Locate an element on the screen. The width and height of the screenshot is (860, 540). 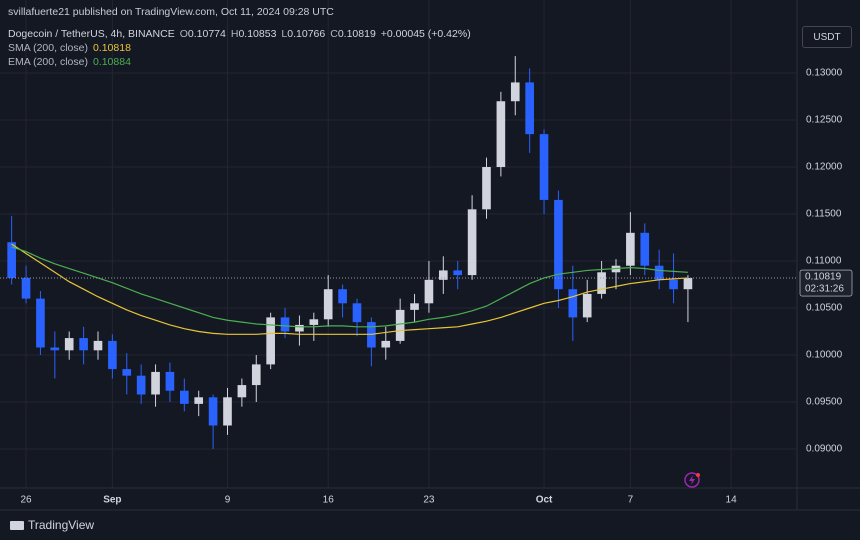
x-tick-label: 23 is located at coordinates (429, 500).